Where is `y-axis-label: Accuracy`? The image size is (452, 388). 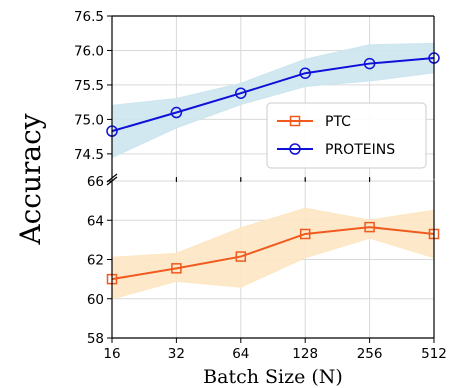
y-axis-label: Accuracy is located at coordinates (30, 179).